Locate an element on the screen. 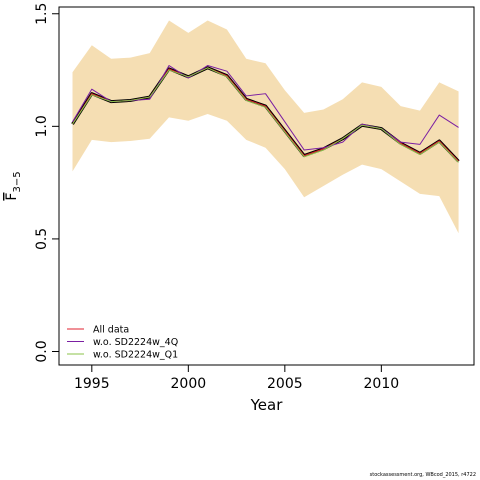 This screenshot has height=480, width=480. y-tick-label: 0.5 is located at coordinates (42, 239).